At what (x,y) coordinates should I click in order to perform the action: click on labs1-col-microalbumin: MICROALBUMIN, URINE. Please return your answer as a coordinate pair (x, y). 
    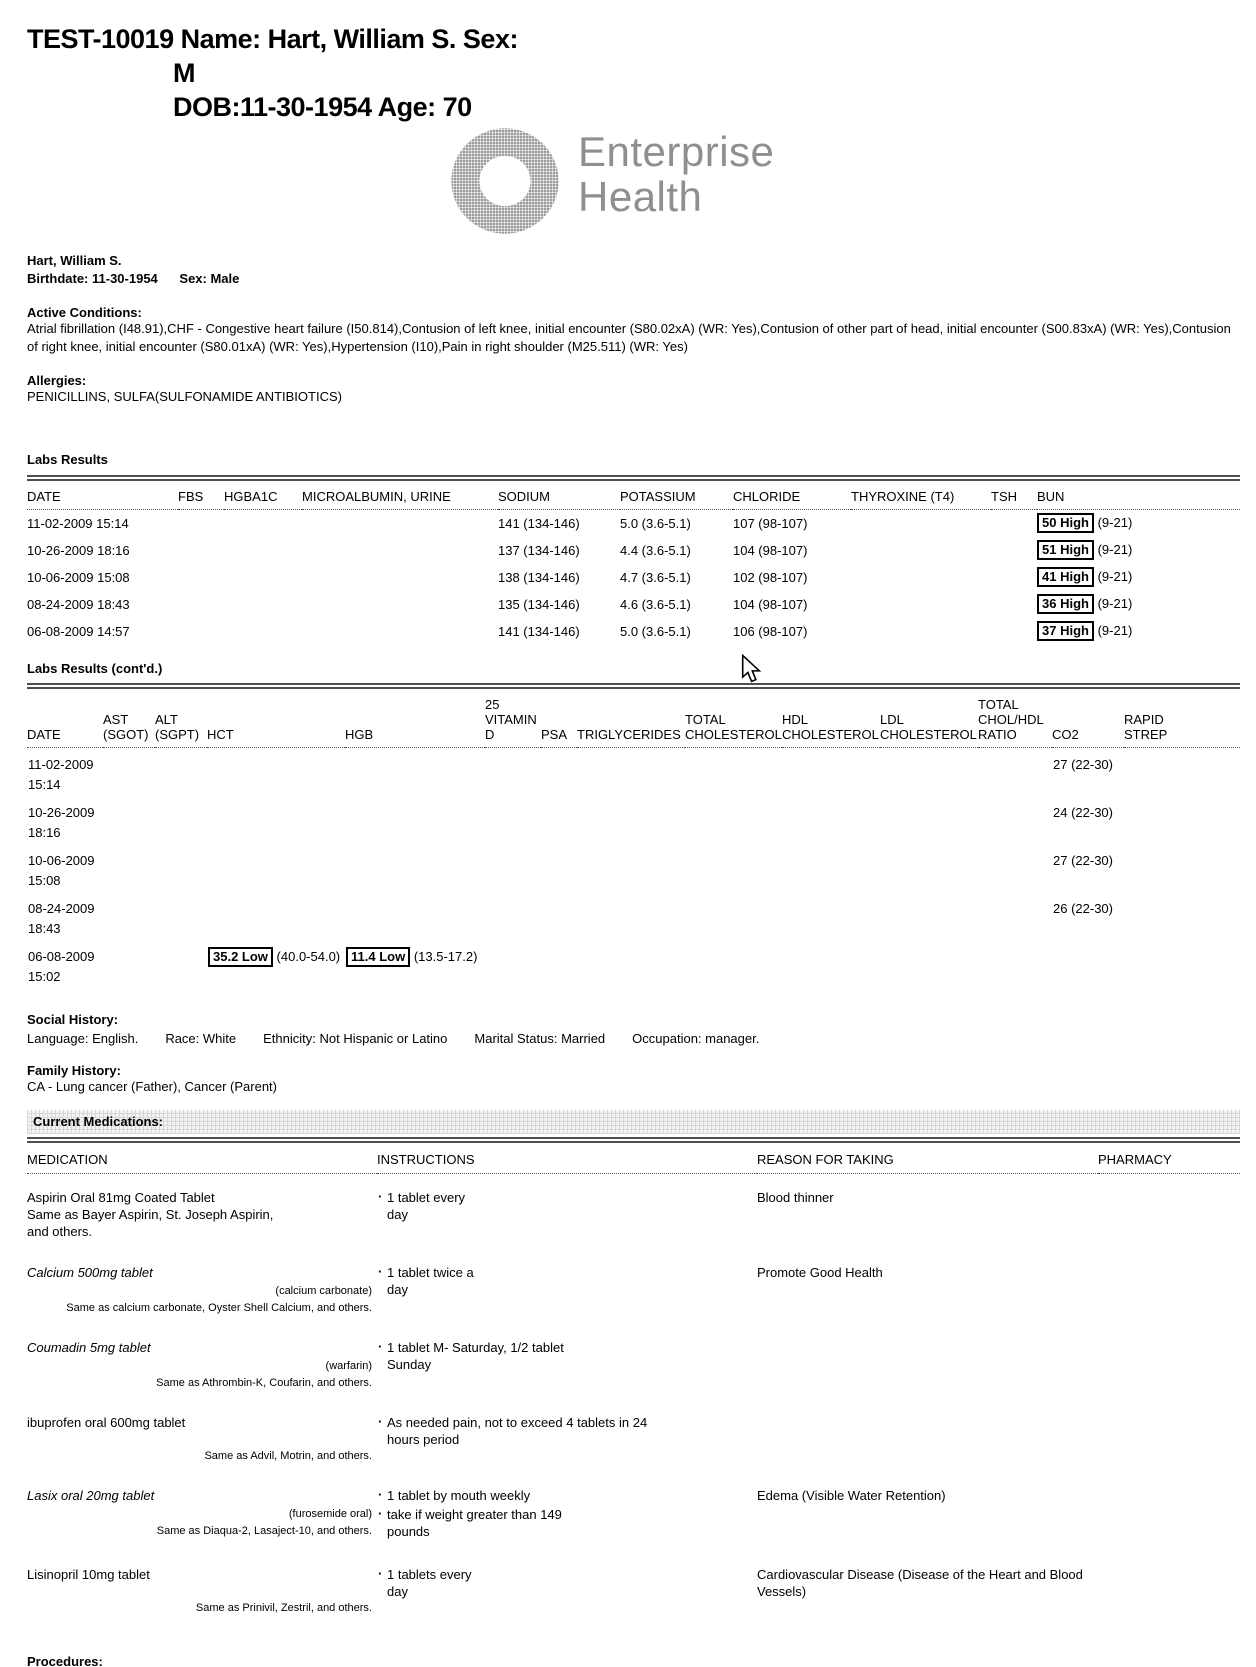
    Looking at the image, I should click on (400, 495).